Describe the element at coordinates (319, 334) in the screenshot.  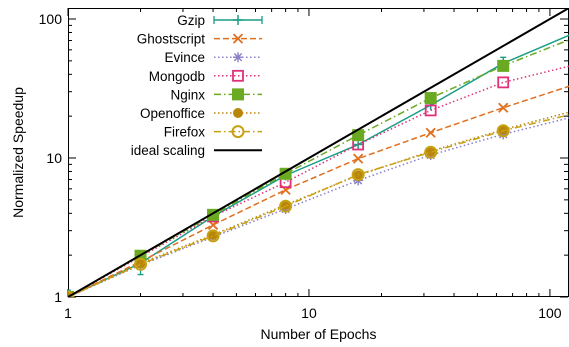
I see `x-axis-label: Number of Epochs` at that location.